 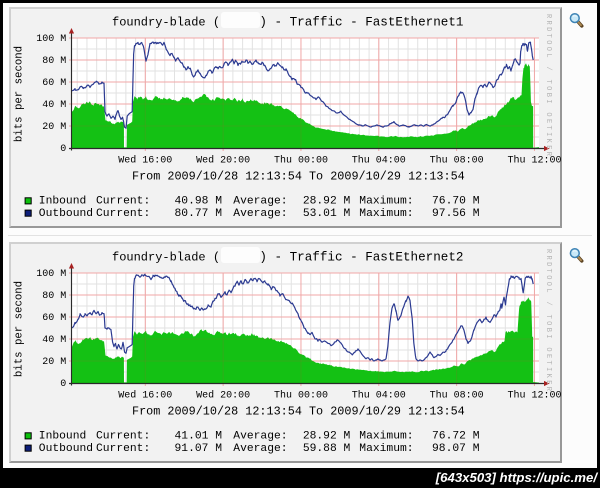 What do you see at coordinates (199, 214) in the screenshot?
I see `svg-text: 80.77 M` at bounding box center [199, 214].